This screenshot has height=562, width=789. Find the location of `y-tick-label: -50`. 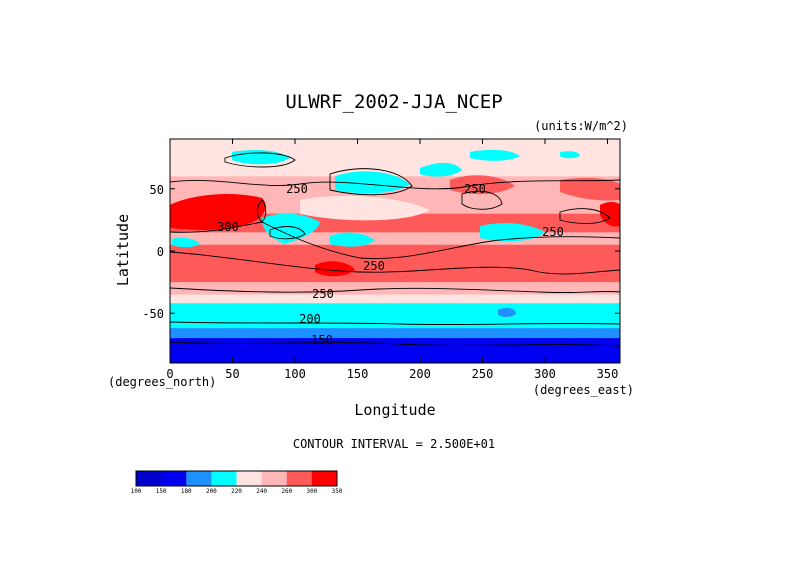

y-tick-label: -50 is located at coordinates (153, 314).